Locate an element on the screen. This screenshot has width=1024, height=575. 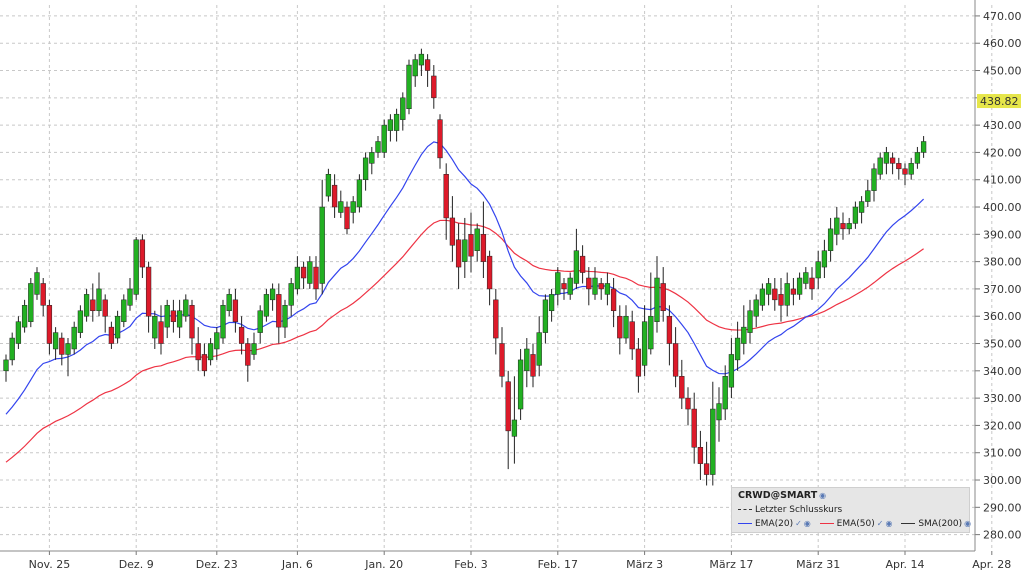
legend-ema20: EMA(20) ✓ ◉ is located at coordinates (774, 524).